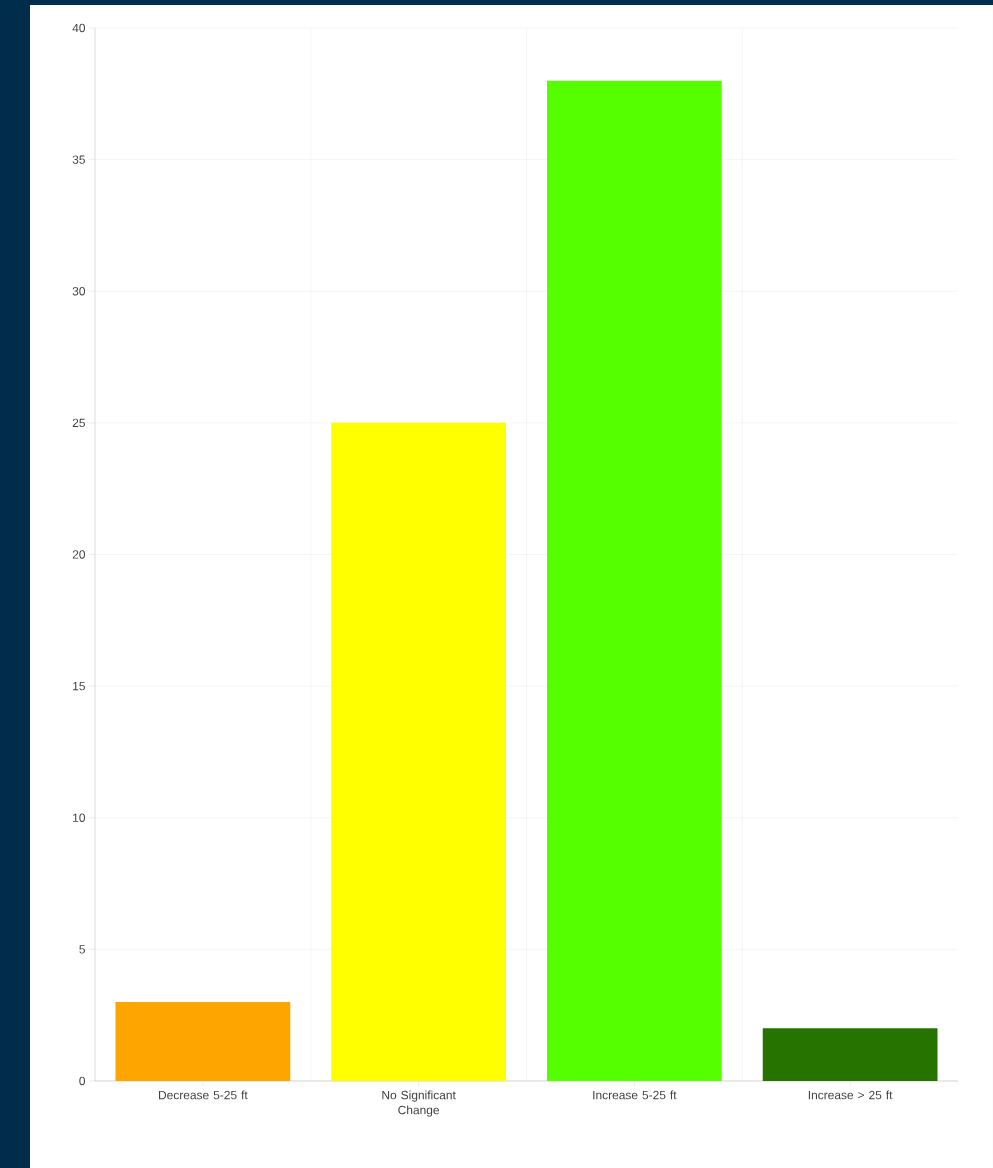  Describe the element at coordinates (419, 1103) in the screenshot. I see `x-tick-label: No Significant Change` at that location.